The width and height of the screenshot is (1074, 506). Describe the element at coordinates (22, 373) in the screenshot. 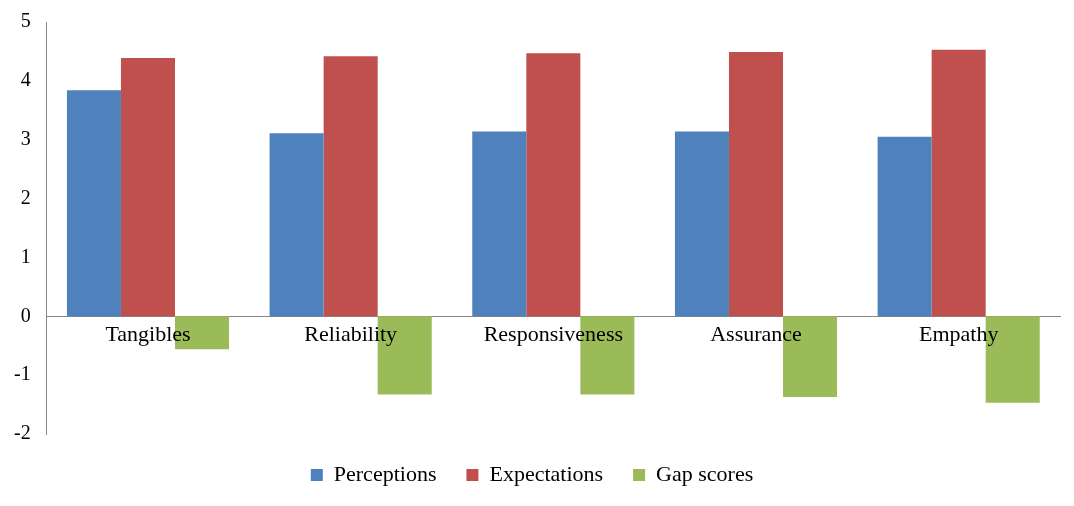

I see `y-tick-label: -1` at that location.